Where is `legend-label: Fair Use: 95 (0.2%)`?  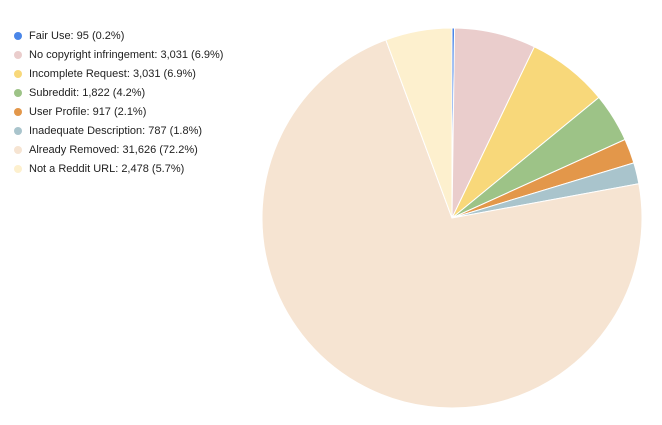
legend-label: Fair Use: 95 (0.2%) is located at coordinates (77, 35).